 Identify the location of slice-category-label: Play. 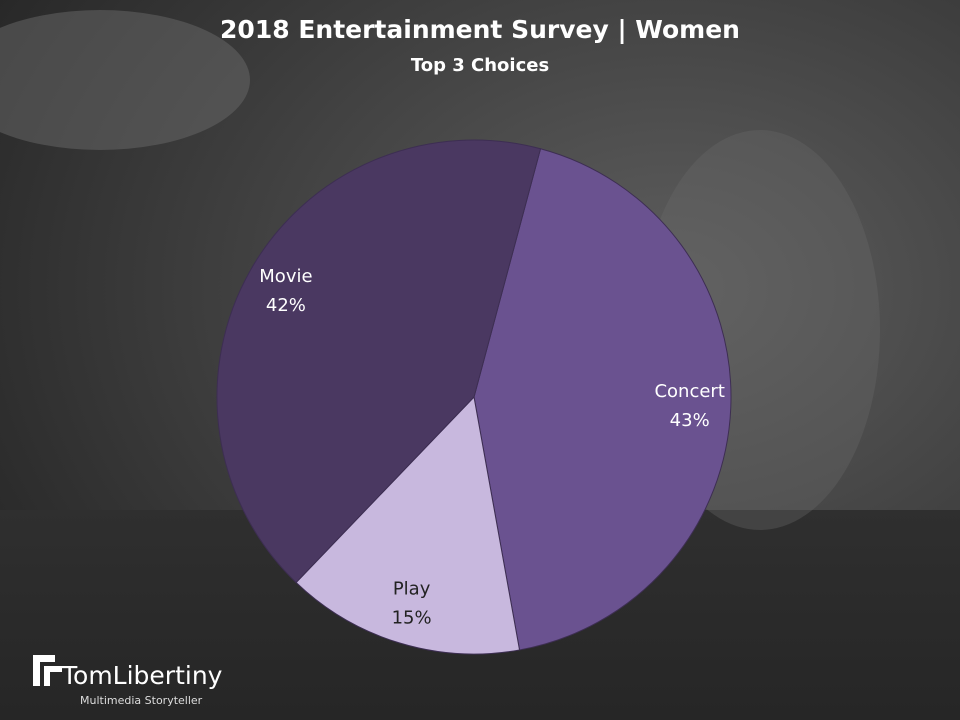
(412, 589).